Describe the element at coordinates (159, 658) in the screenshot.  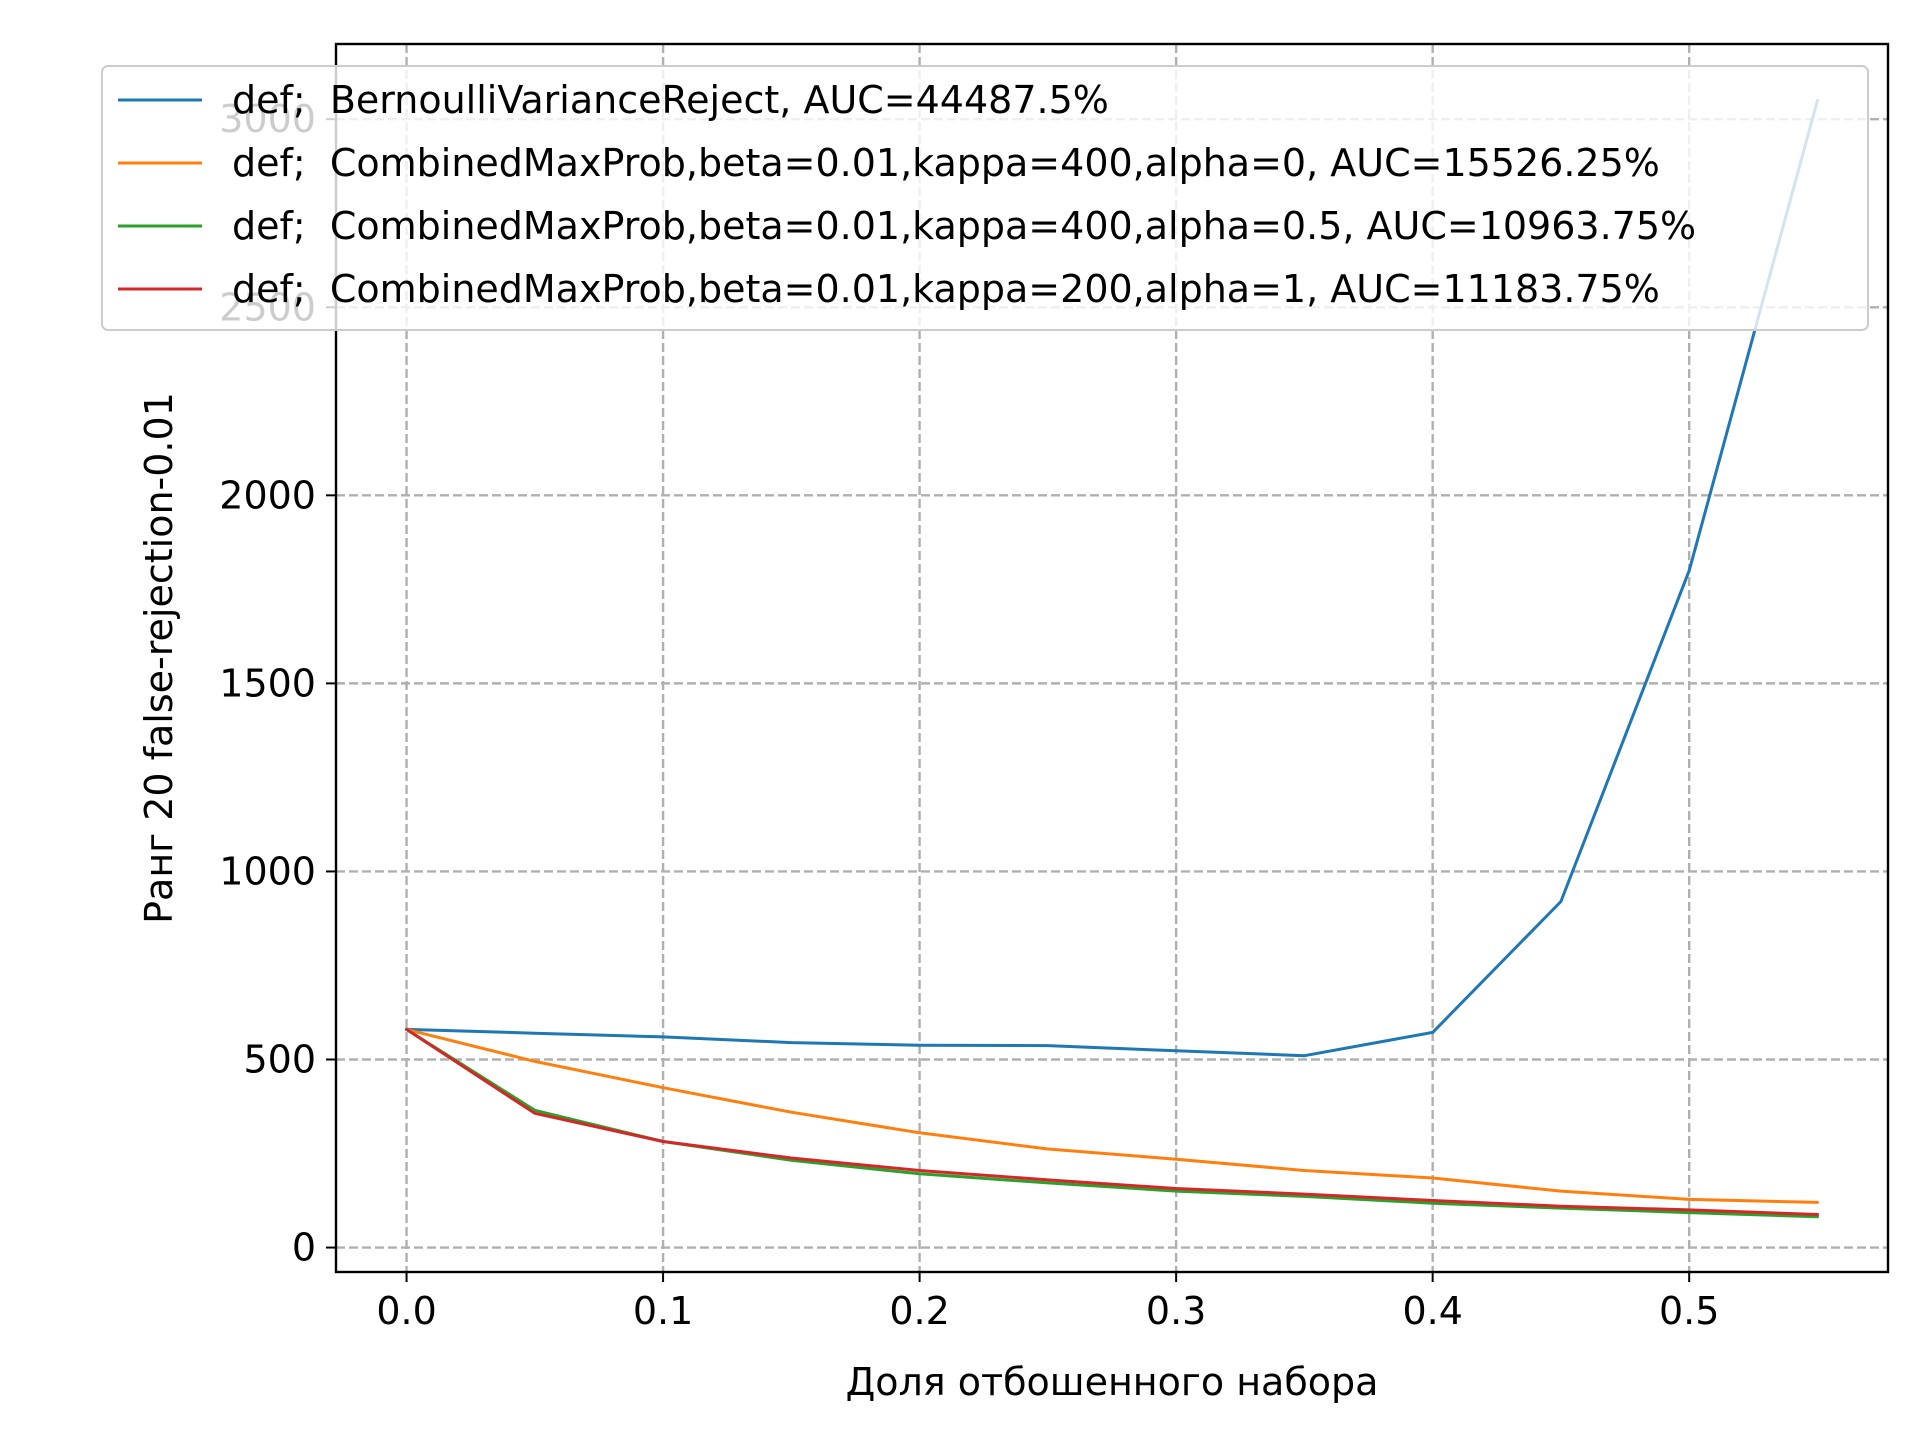
I see `y-axis-label: Ранг 20 false-rejection-0.01` at that location.